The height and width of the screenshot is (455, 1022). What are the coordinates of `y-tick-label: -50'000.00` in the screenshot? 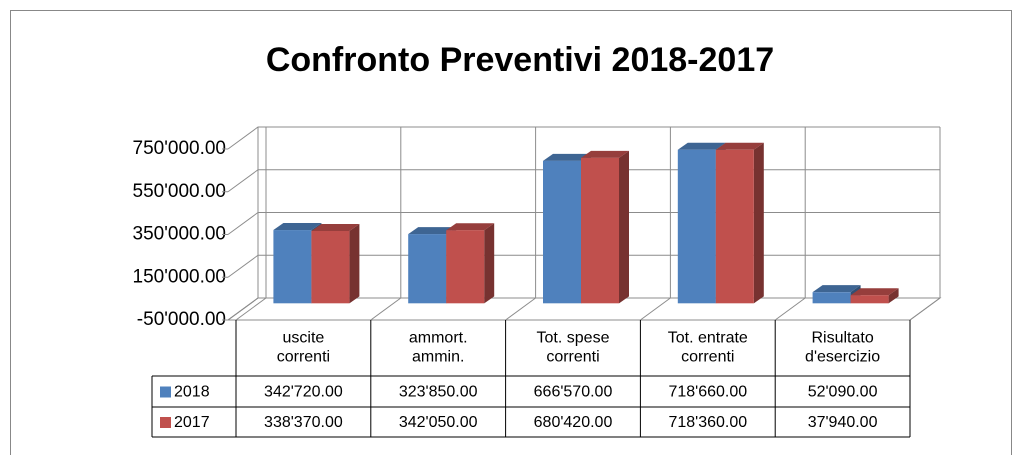 It's located at (181, 319).